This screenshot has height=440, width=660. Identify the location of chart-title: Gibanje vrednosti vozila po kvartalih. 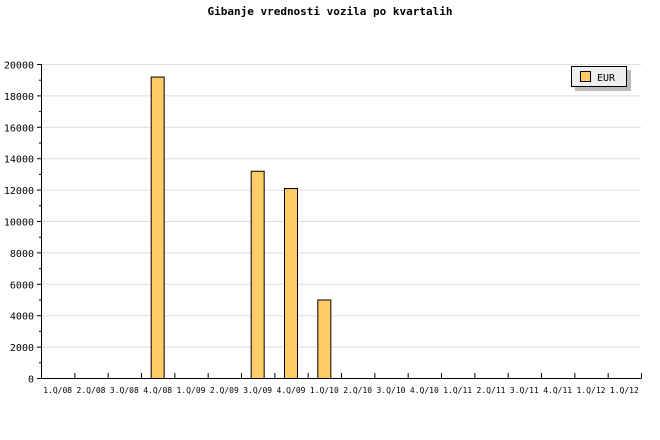
(329, 11).